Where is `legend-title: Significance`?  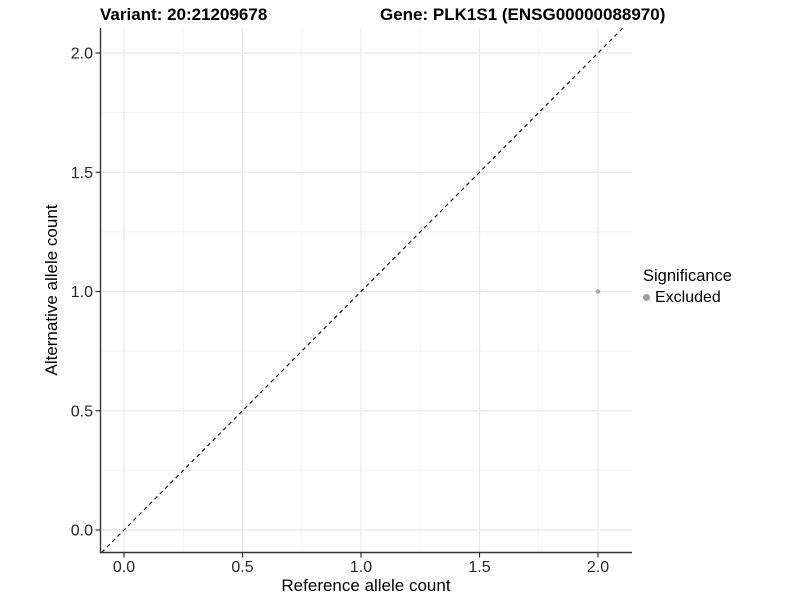
legend-title: Significance is located at coordinates (687, 276).